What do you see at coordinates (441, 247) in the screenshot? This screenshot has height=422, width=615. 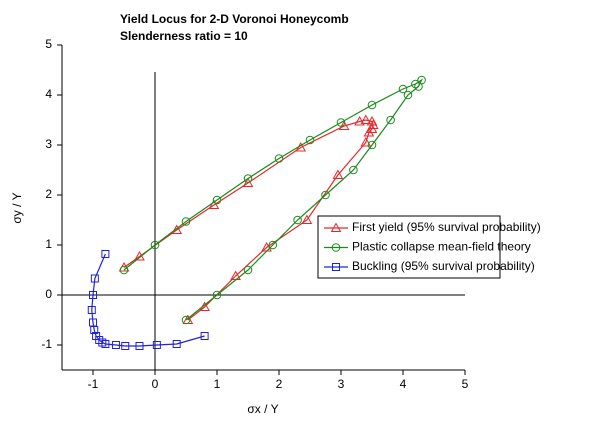 I see `legend-label: Plastic collapse mean-field theory` at bounding box center [441, 247].